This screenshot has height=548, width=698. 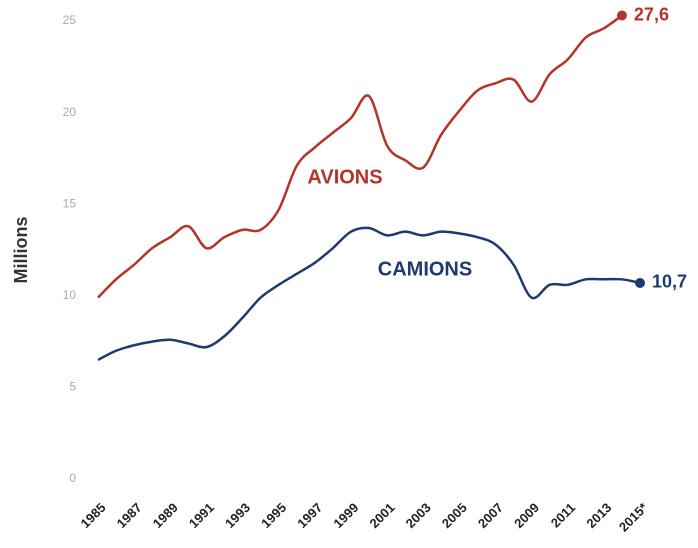 I want to click on x-tick-label: 1987, so click(x=129, y=515).